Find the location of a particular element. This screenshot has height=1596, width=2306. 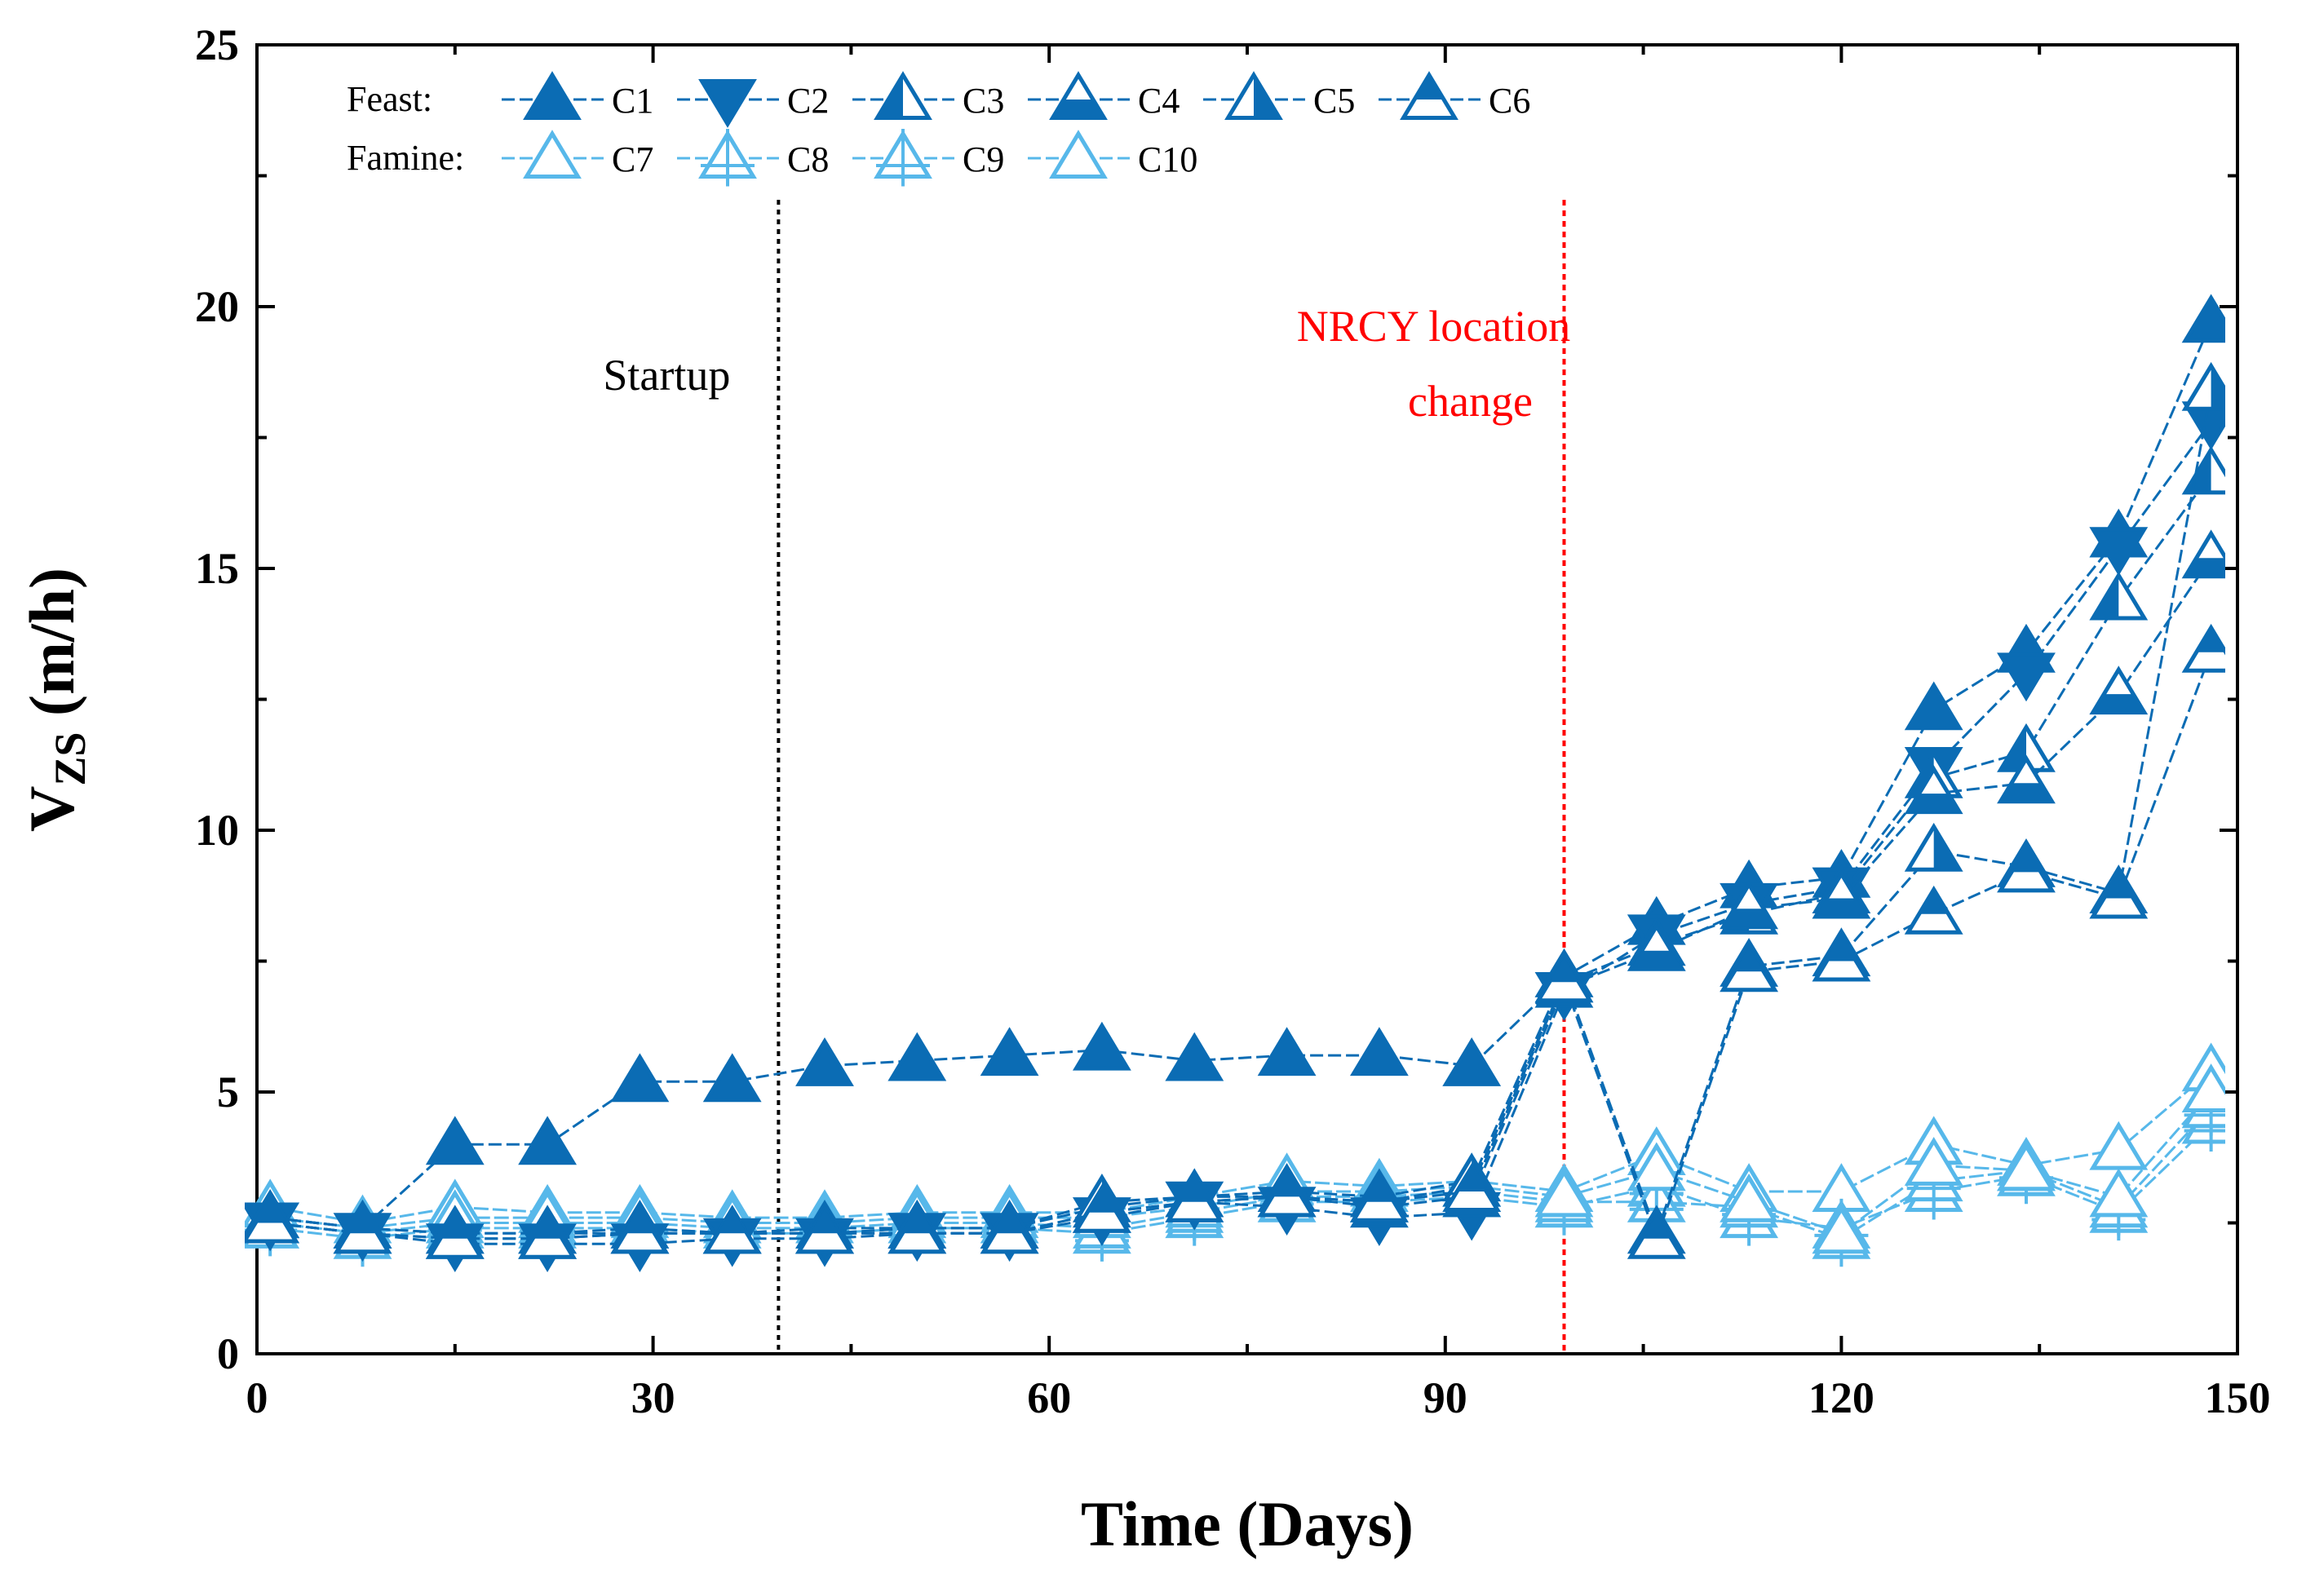

x-tick-label: 30 is located at coordinates (653, 1397).